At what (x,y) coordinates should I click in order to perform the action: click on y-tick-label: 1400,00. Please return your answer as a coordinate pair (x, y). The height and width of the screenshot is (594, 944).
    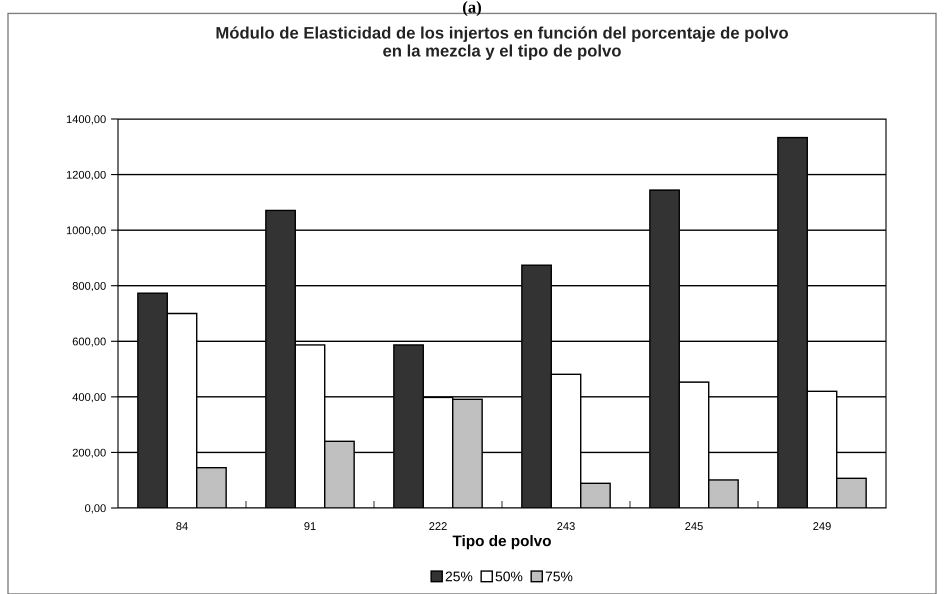
    Looking at the image, I should click on (86, 119).